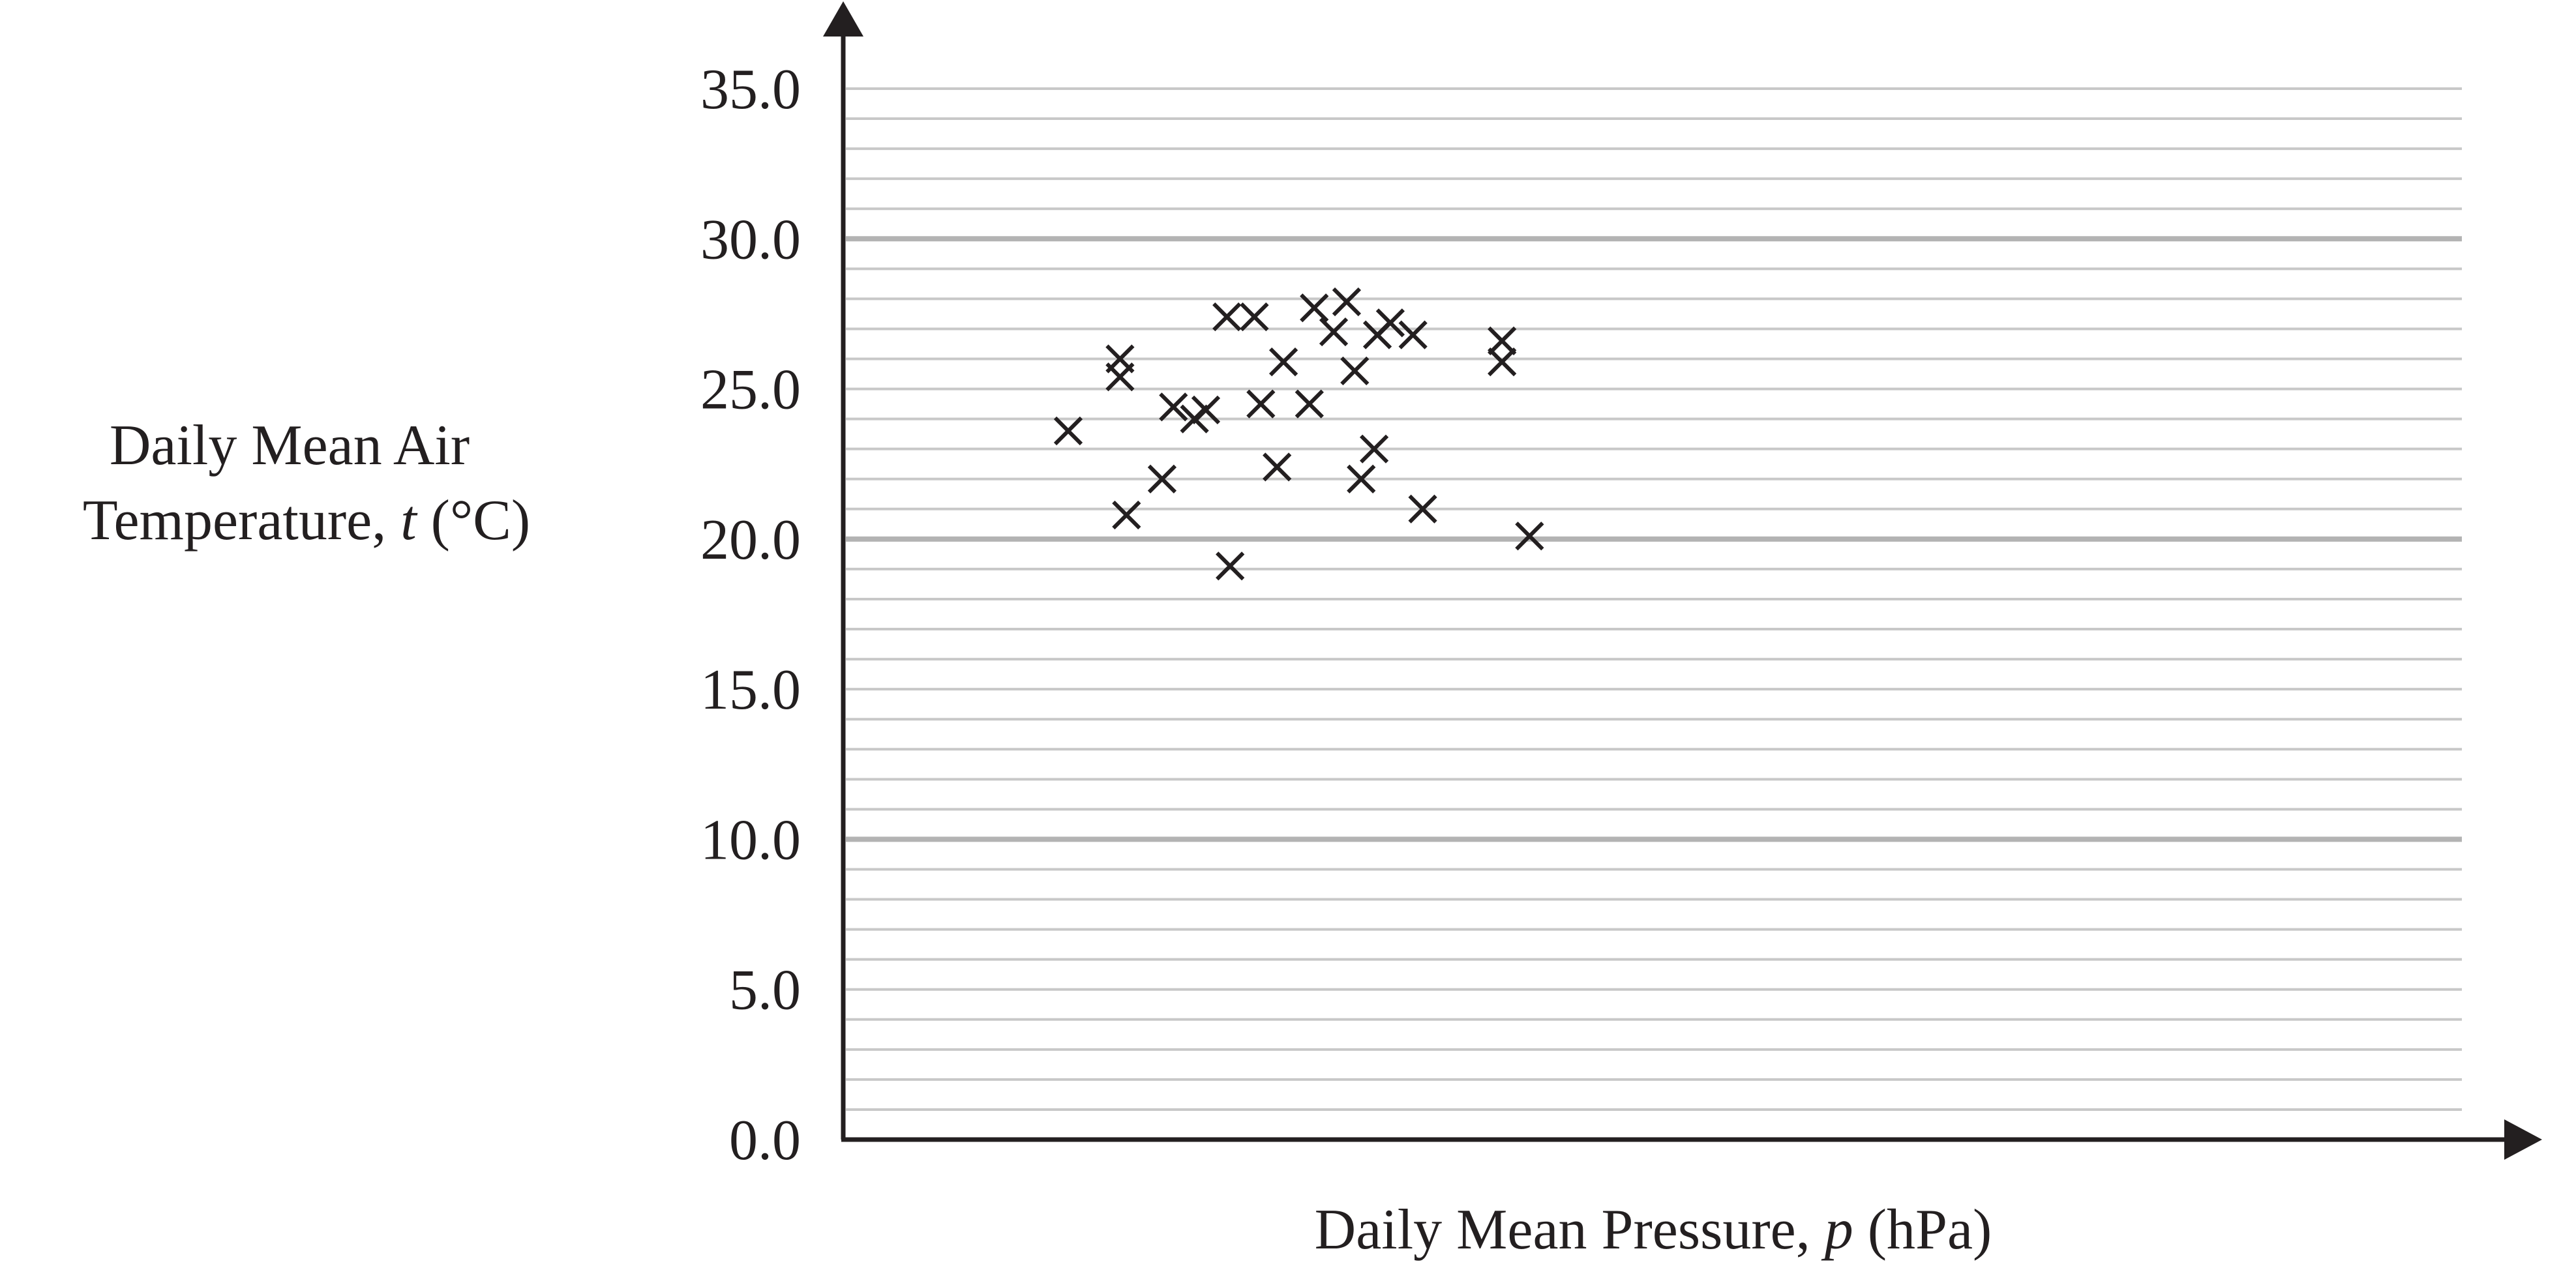 The width and height of the screenshot is (2576, 1268). Describe the element at coordinates (765, 1140) in the screenshot. I see `y-tick-label: 0.0` at that location.